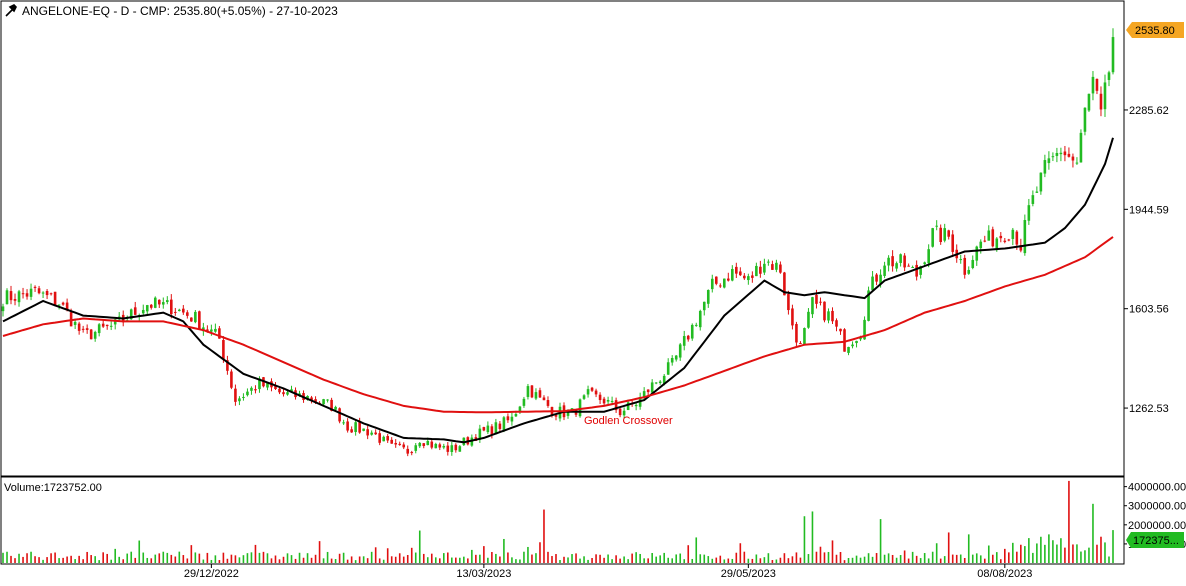 Image resolution: width=1186 pixels, height=586 pixels. What do you see at coordinates (562, 520) in the screenshot?
I see `volume-pane` at bounding box center [562, 520].